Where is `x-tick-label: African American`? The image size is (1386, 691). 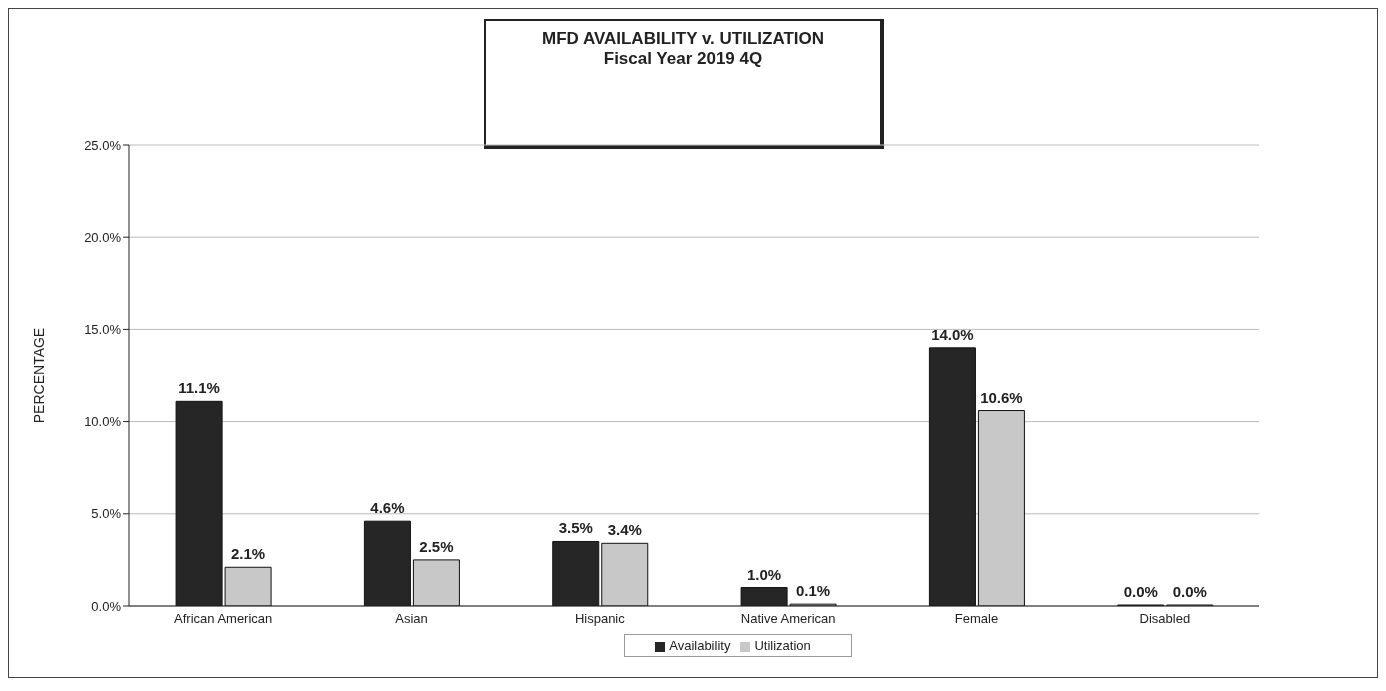
x-tick-label: African American is located at coordinates (223, 619).